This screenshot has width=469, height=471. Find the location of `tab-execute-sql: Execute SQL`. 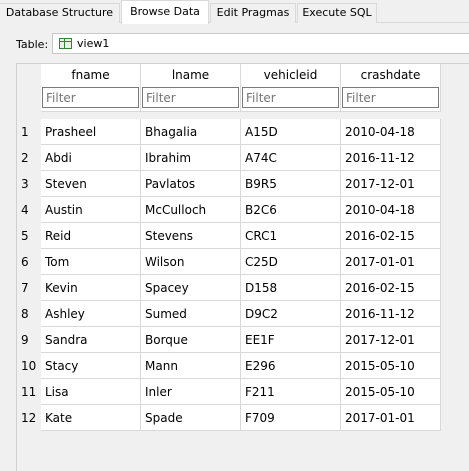

tab-execute-sql: Execute SQL is located at coordinates (337, 13).